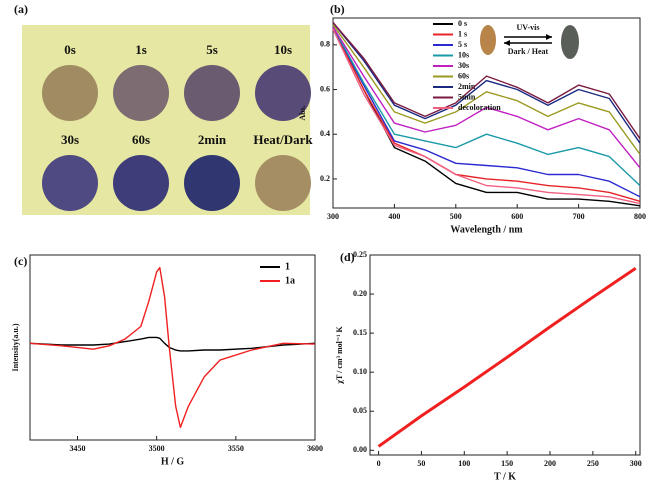 Image resolution: width=650 pixels, height=485 pixels. Describe the element at coordinates (287, 266) in the screenshot. I see `legend-label: 1` at that location.